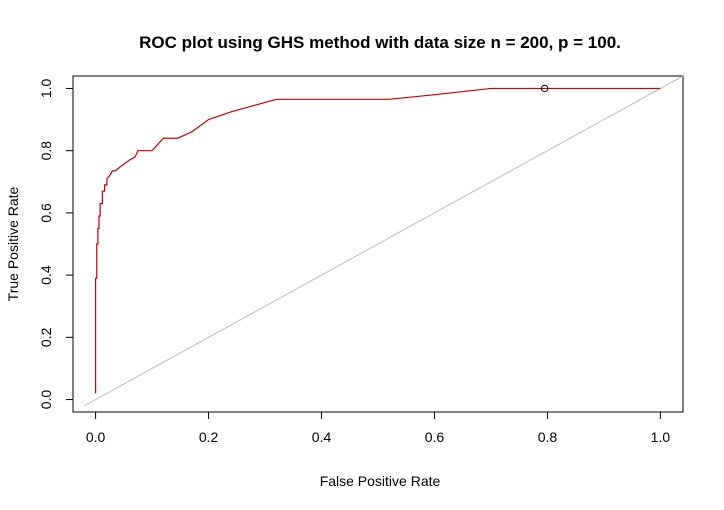  I want to click on y-axis-label: True Positive Rate, so click(13, 243).